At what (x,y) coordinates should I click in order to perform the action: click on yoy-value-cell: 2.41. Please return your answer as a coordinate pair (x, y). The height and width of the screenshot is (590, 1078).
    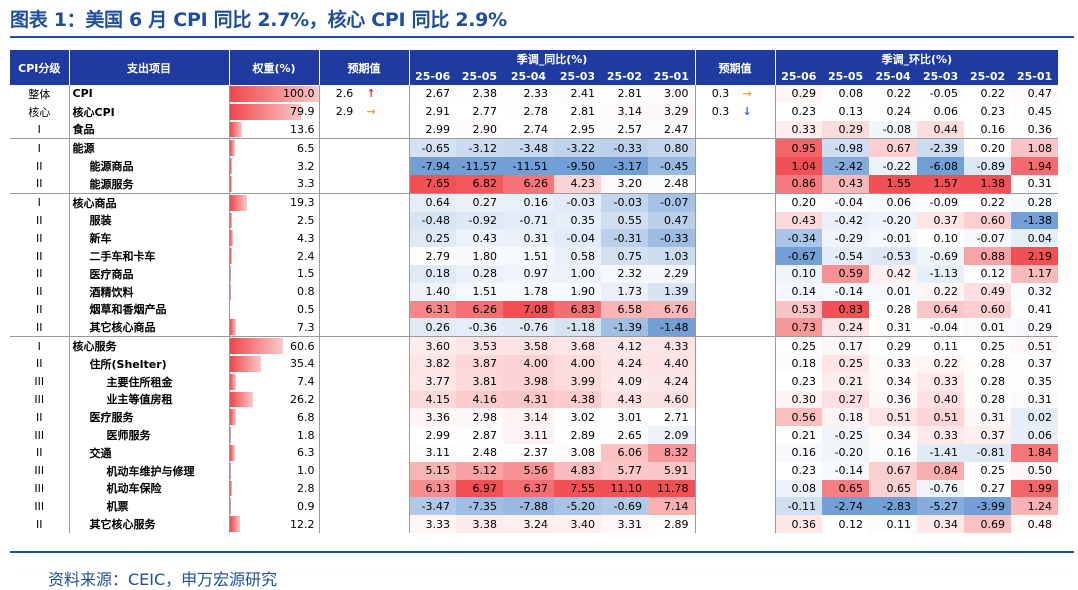
    Looking at the image, I should click on (577, 94).